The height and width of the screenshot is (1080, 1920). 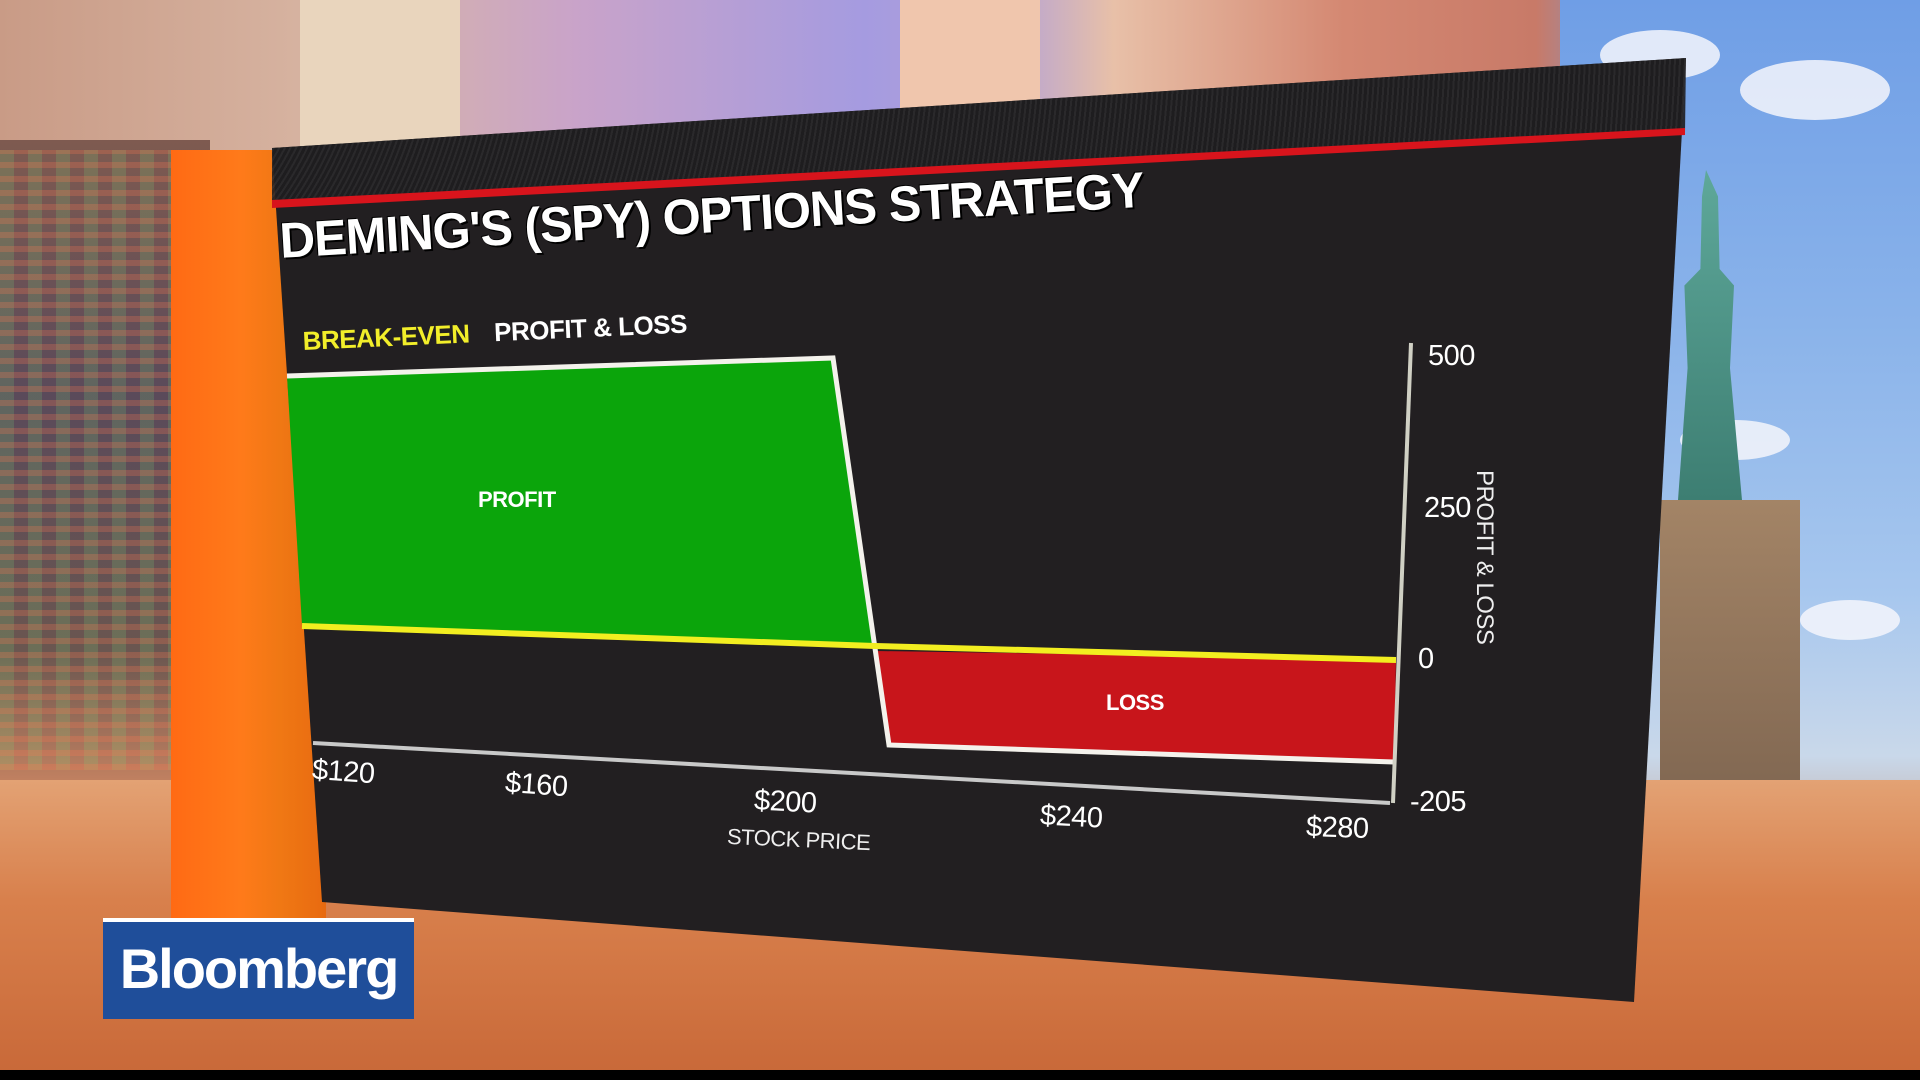 What do you see at coordinates (960, 1075) in the screenshot?
I see `letterbox-bar` at bounding box center [960, 1075].